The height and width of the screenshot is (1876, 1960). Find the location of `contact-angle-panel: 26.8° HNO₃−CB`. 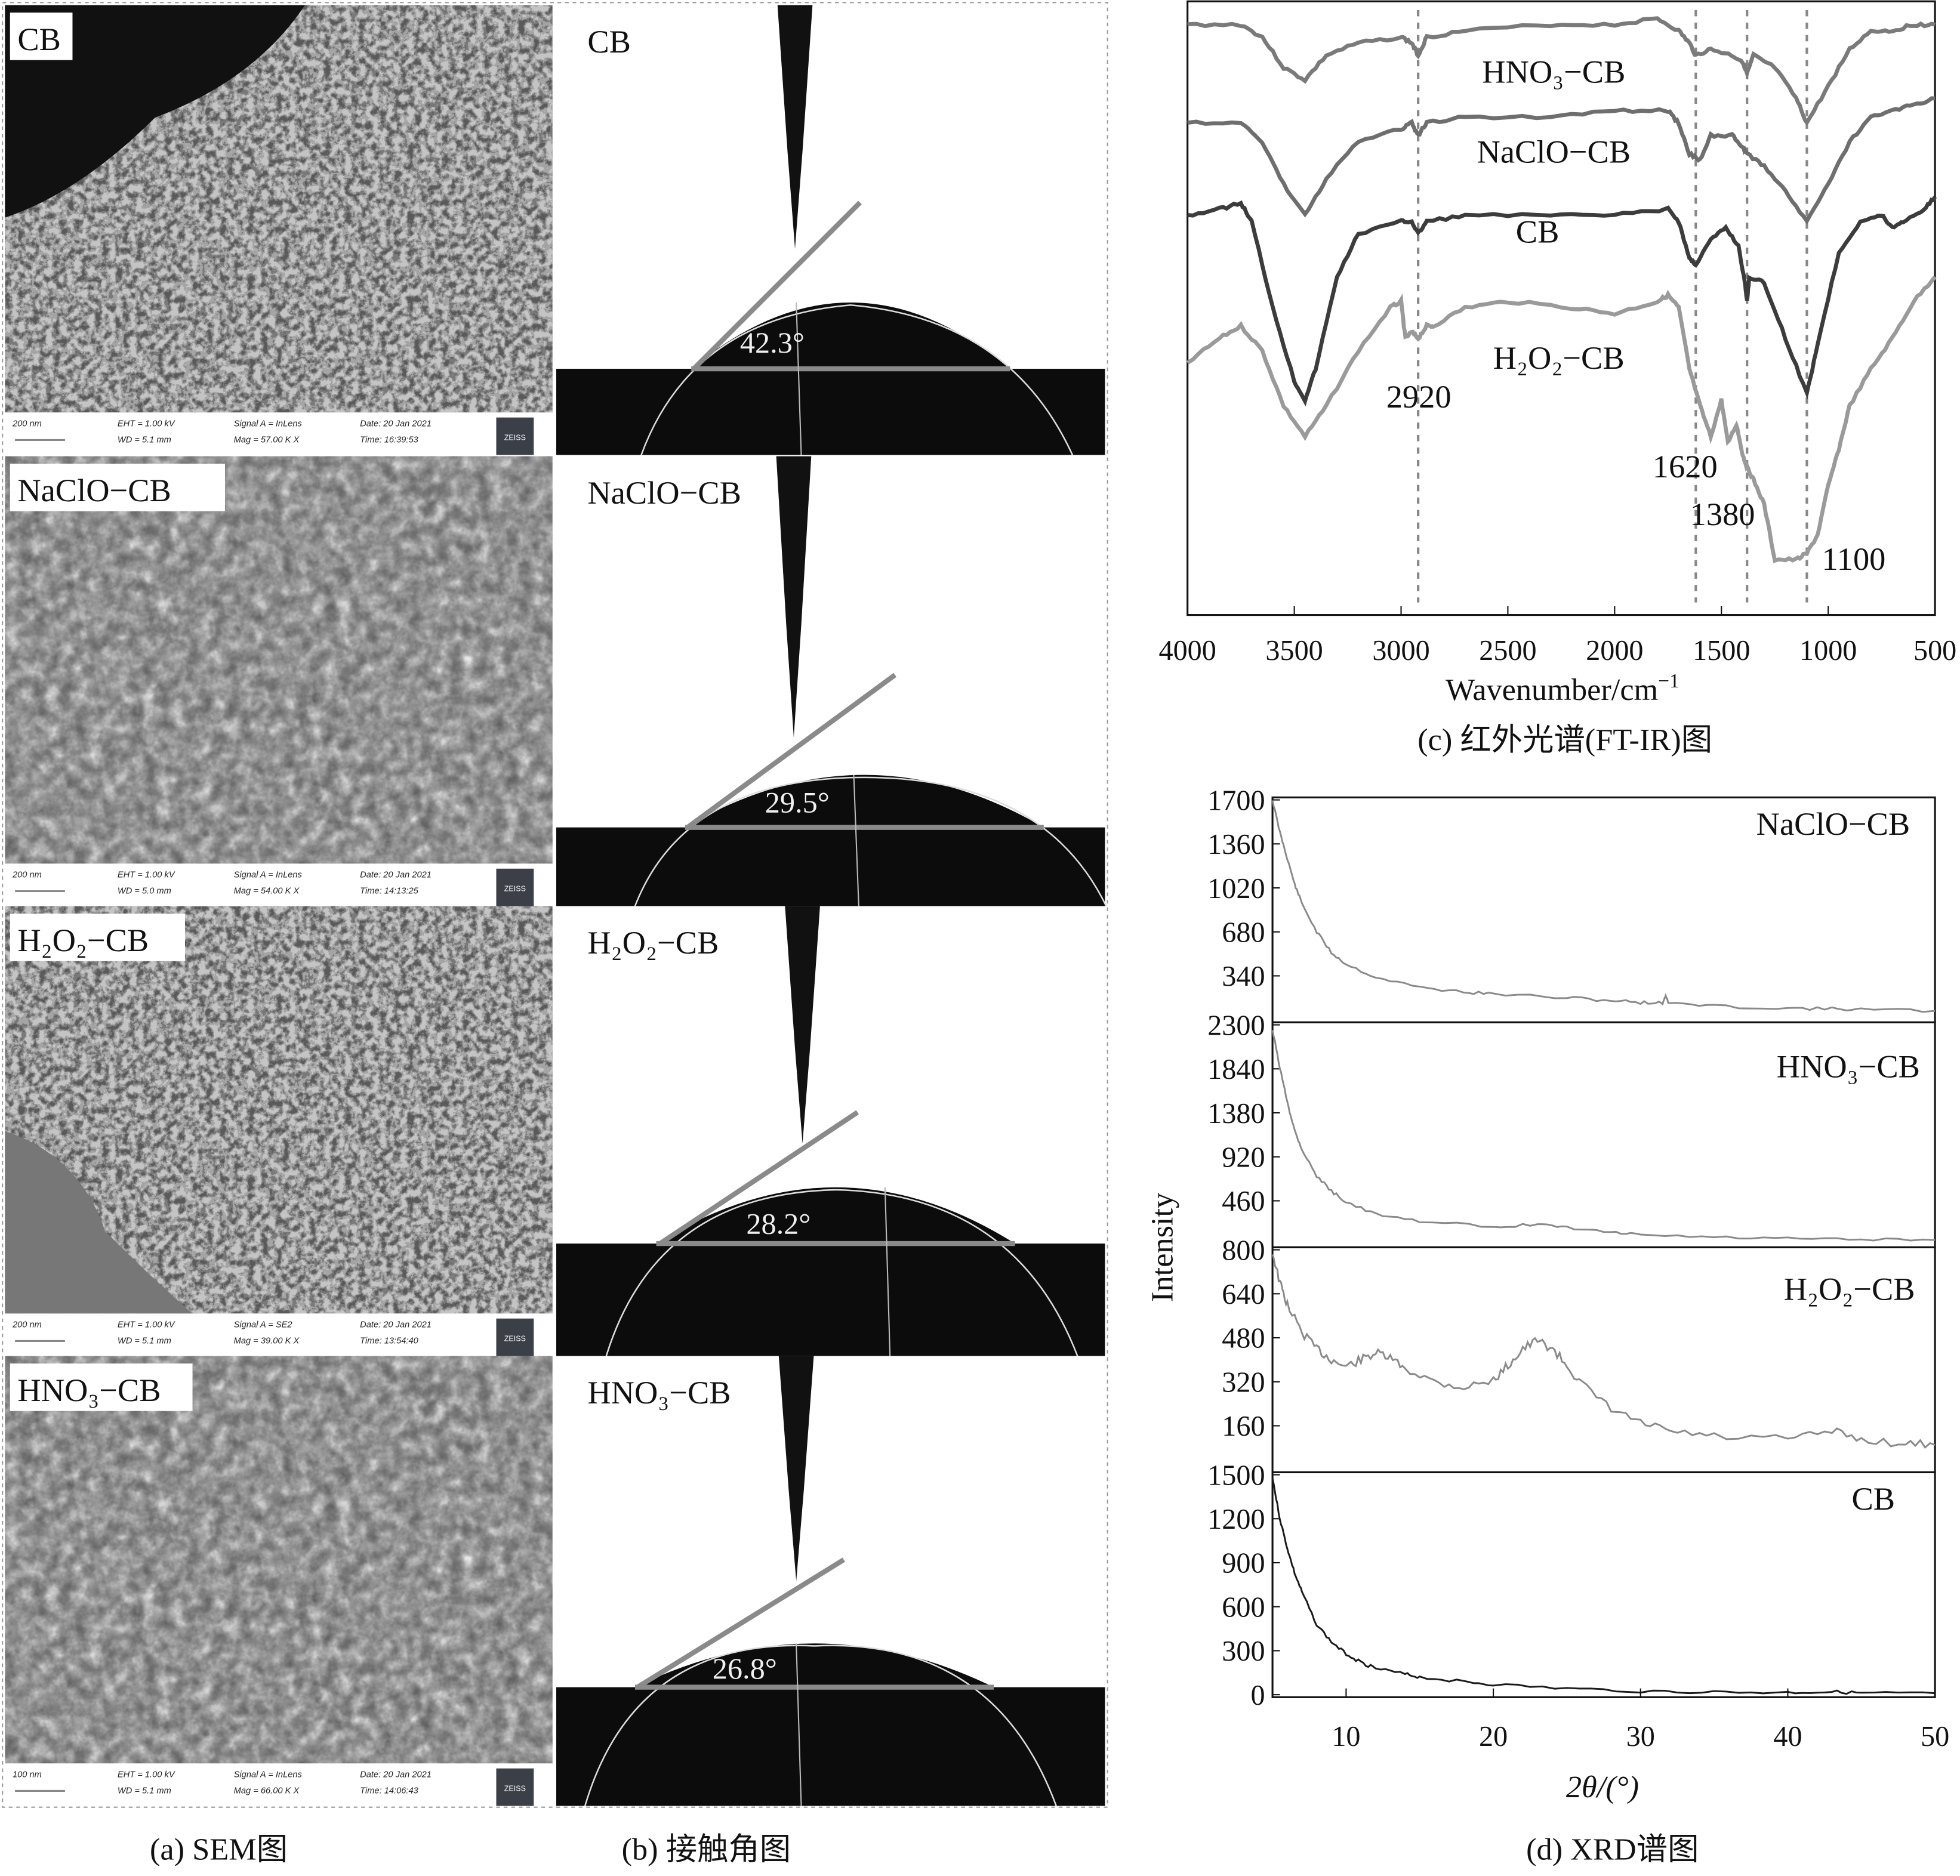

contact-angle-panel: 26.8° HNO₃−CB is located at coordinates (830, 1581).